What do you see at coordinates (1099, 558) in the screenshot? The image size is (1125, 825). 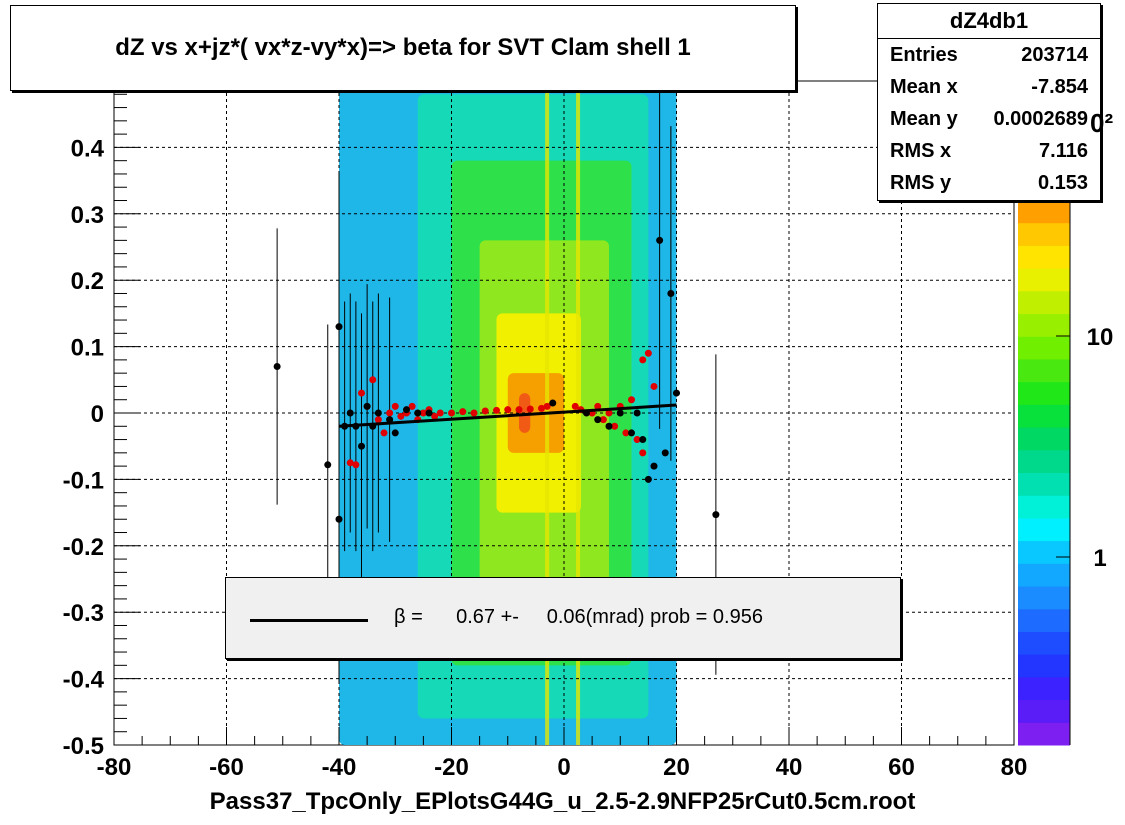 I see `colorbar-tick-label: 1` at bounding box center [1099, 558].